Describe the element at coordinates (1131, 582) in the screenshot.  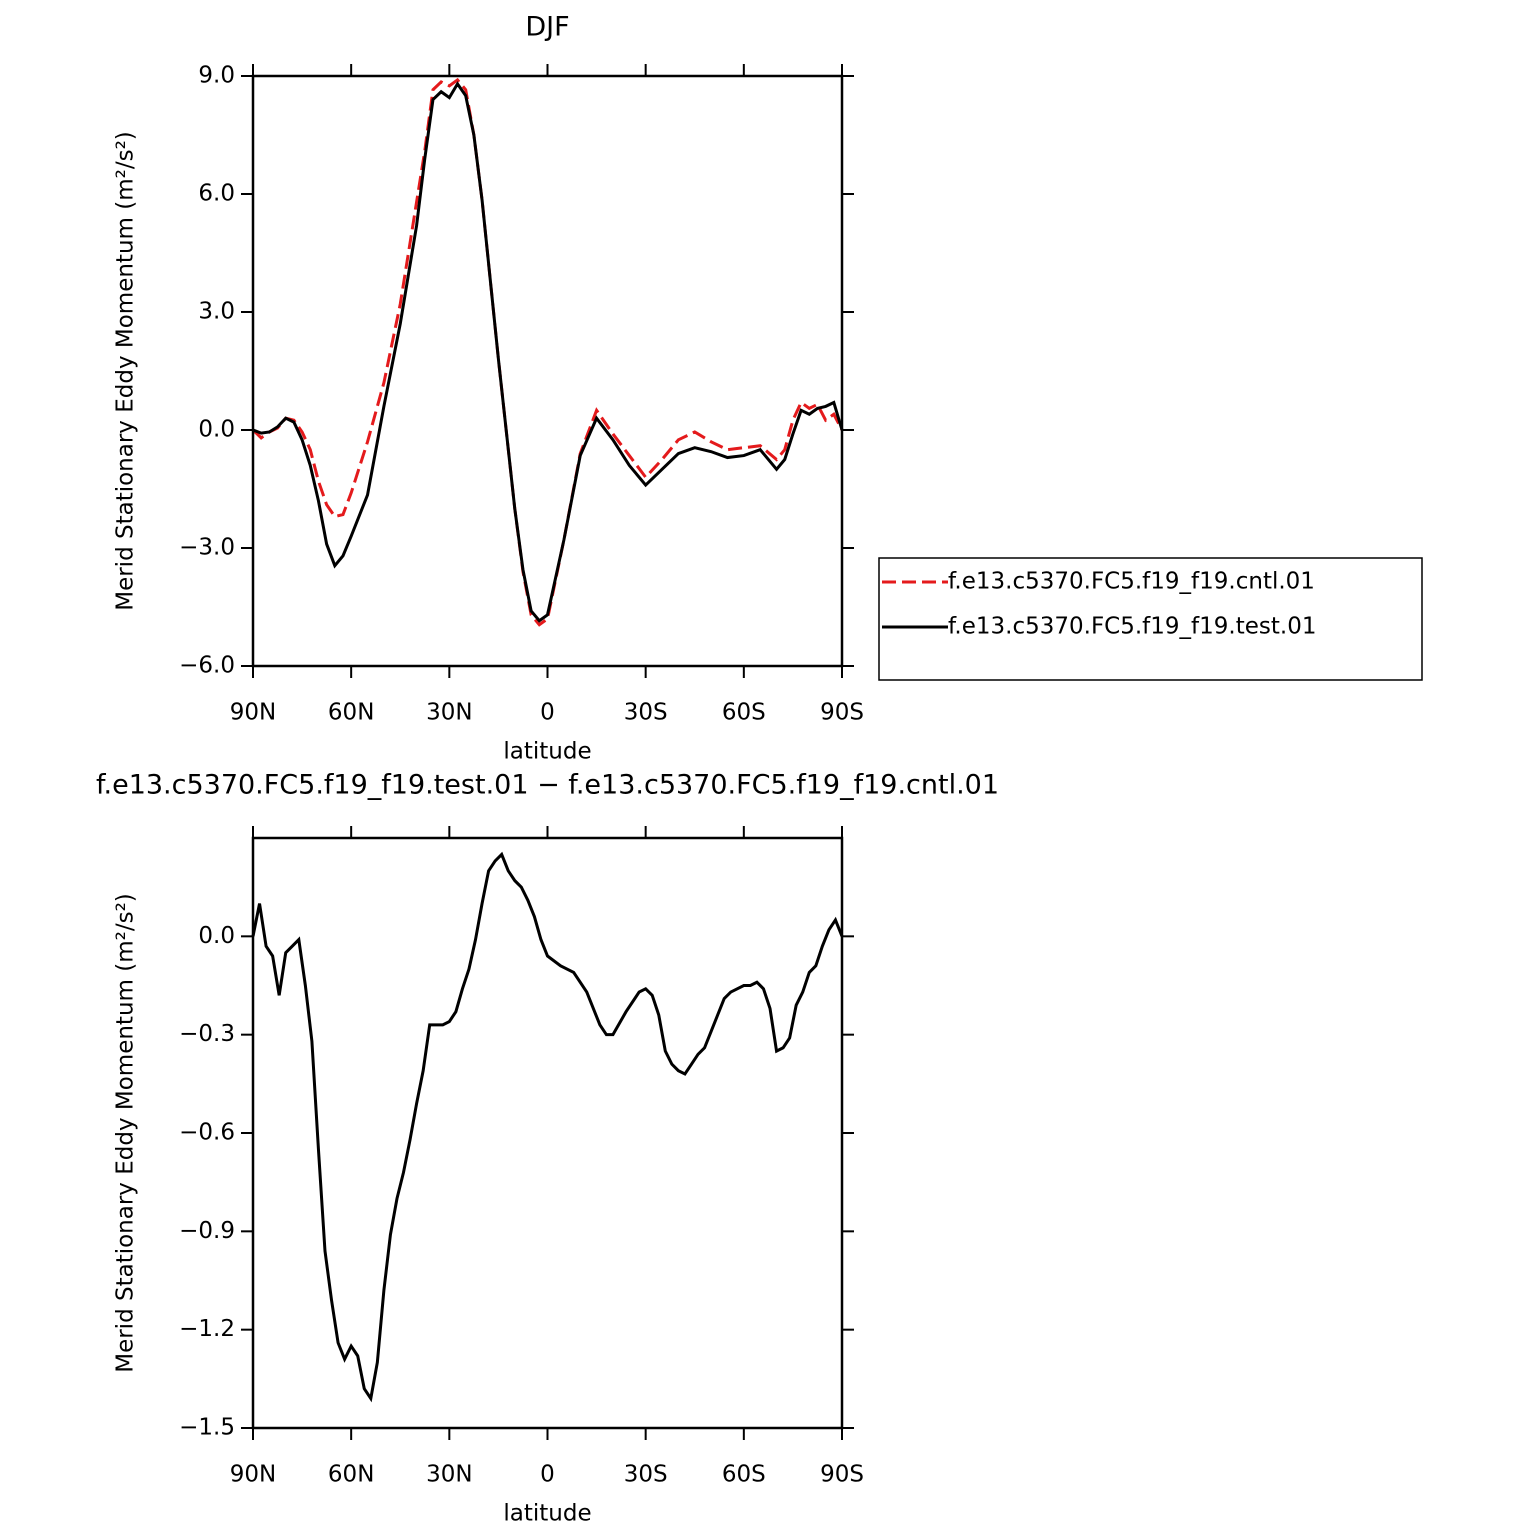
I see `legend-label: f.e13.c5370.FC5.f19_f19.cntl.01` at that location.